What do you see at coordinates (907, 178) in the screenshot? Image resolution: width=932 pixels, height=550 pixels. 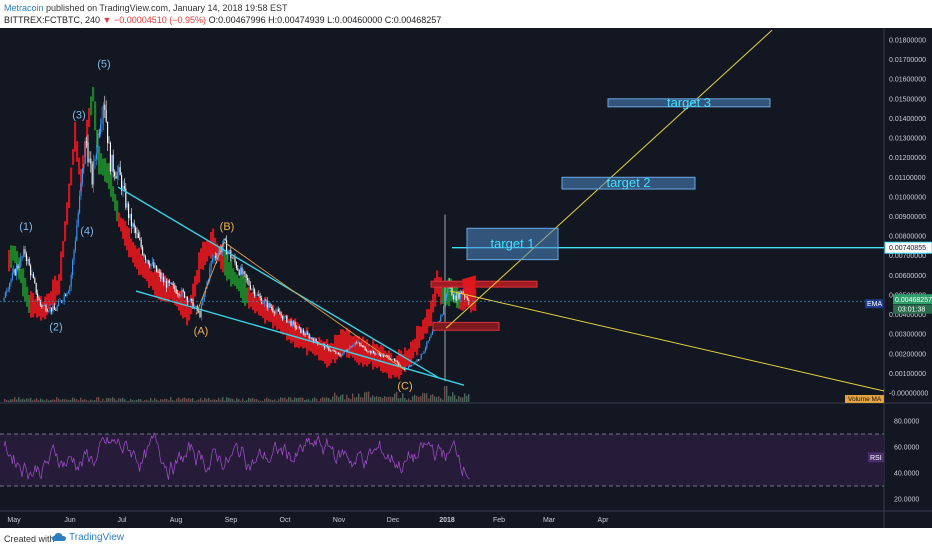 I see `price-tick-label: 0.01100000` at bounding box center [907, 178].